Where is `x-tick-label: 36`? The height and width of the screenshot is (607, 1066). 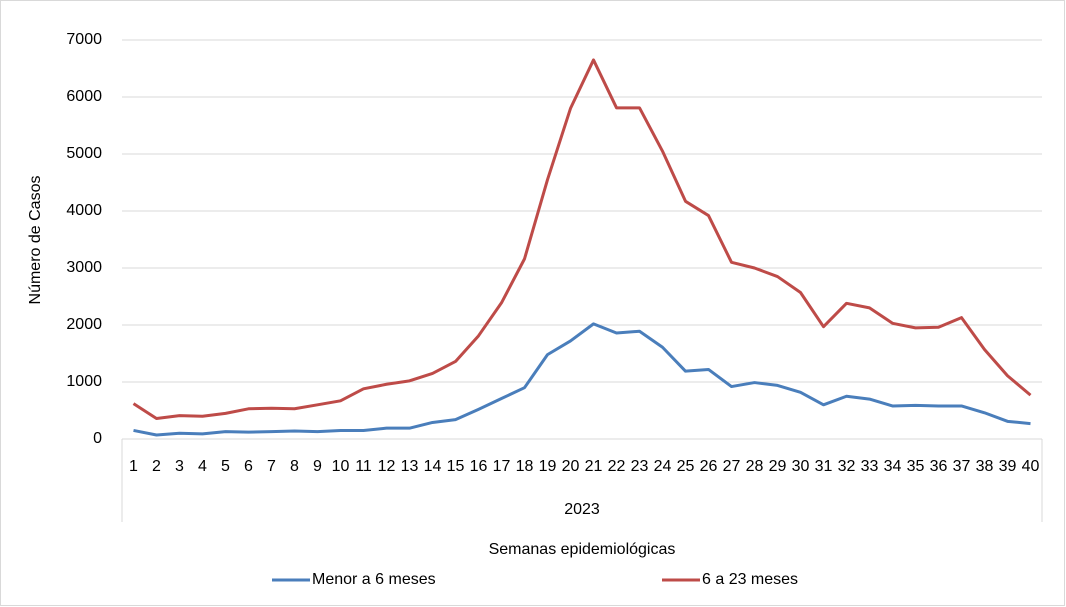 x-tick-label: 36 is located at coordinates (939, 466).